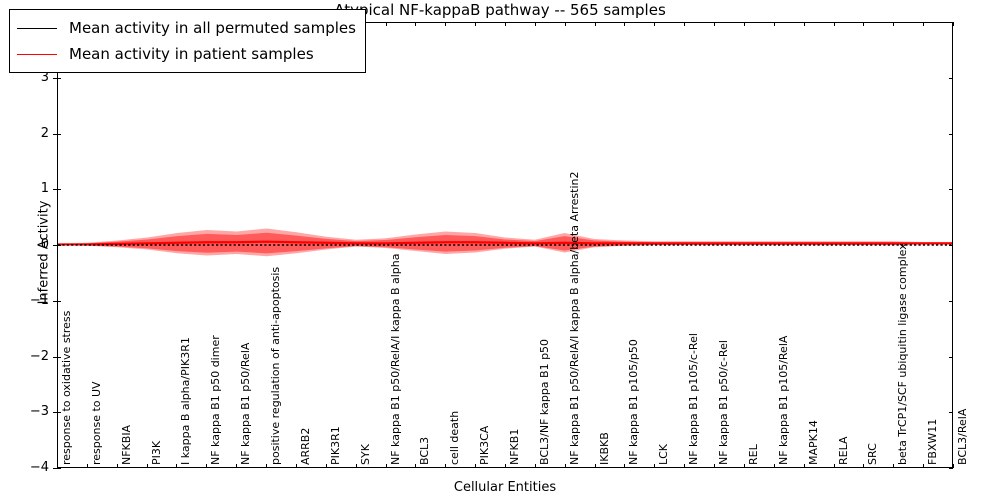 This screenshot has width=1000, height=500. What do you see at coordinates (44, 244) in the screenshot?
I see `y-tick-label: 0` at bounding box center [44, 244].